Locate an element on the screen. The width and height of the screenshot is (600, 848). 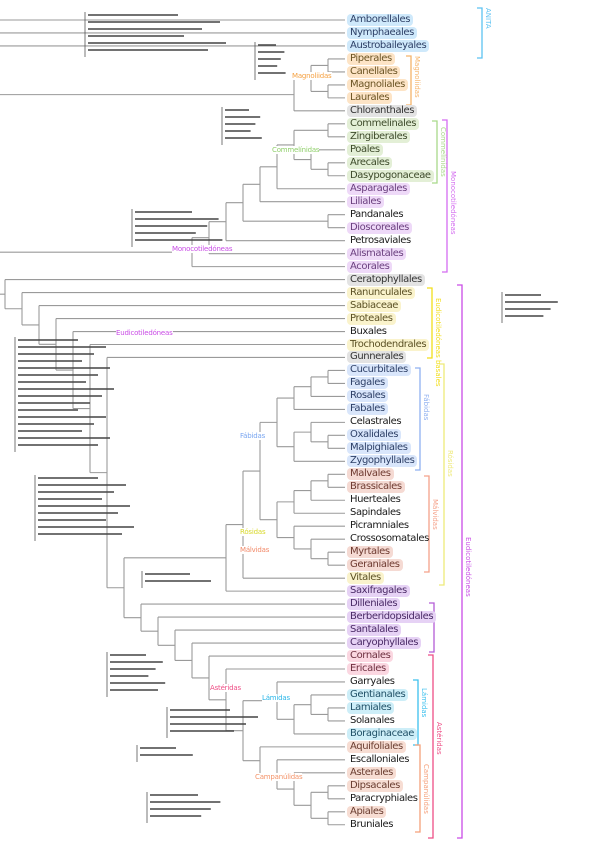
order-label: Ranunculales is located at coordinates (381, 292).